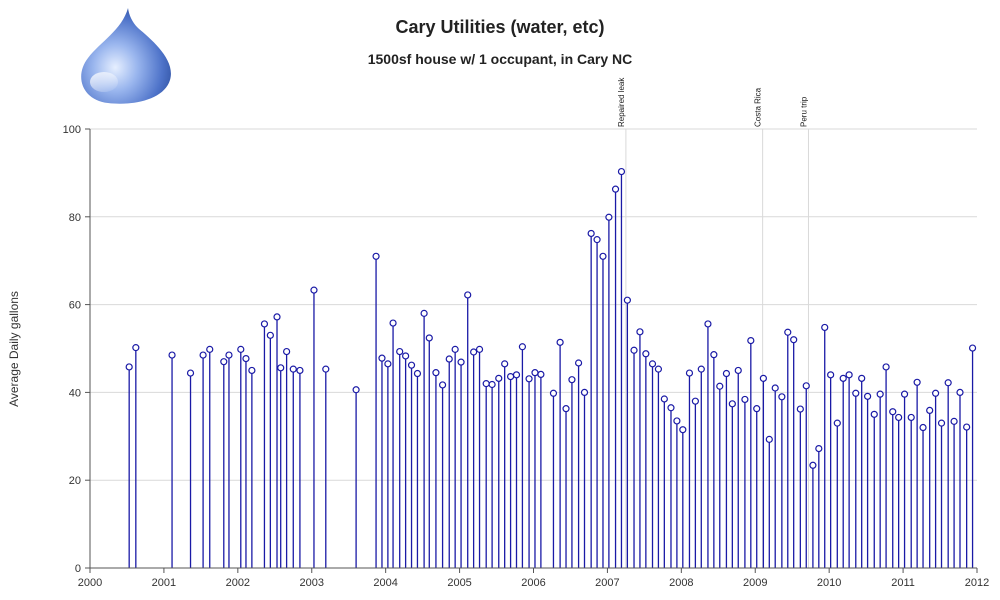 The height and width of the screenshot is (600, 1000). Describe the element at coordinates (90, 583) in the screenshot. I see `x-tick-label: 2000` at that location.